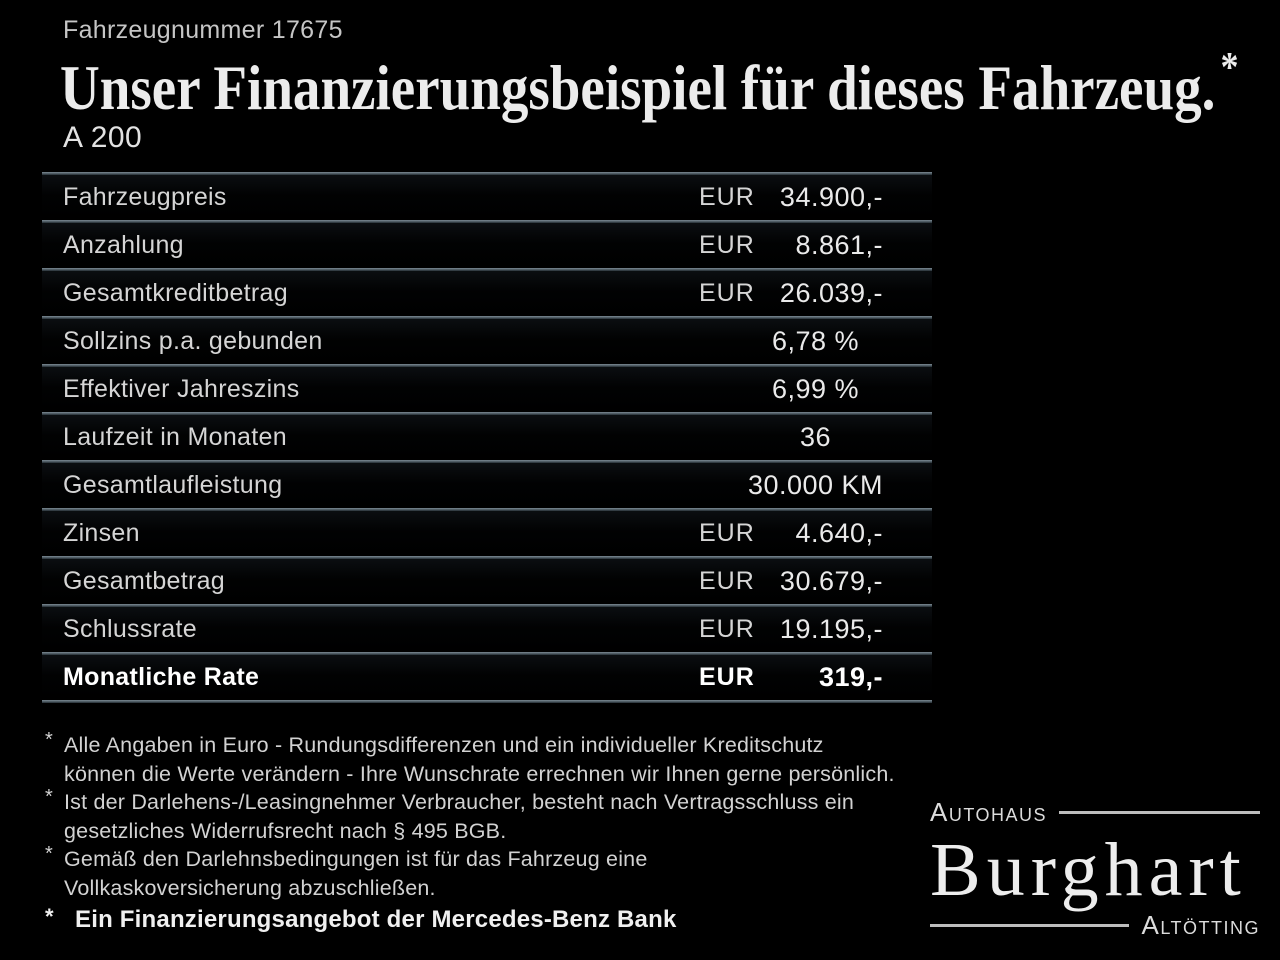  What do you see at coordinates (487, 389) in the screenshot?
I see `table-row: Effektiver Jahreszins 6,99 %` at bounding box center [487, 389].